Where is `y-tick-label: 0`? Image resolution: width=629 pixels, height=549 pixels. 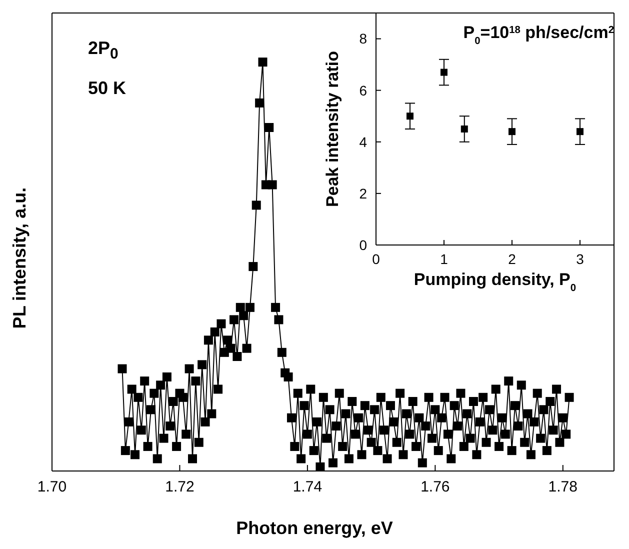 y-tick-label: 0 is located at coordinates (363, 244).